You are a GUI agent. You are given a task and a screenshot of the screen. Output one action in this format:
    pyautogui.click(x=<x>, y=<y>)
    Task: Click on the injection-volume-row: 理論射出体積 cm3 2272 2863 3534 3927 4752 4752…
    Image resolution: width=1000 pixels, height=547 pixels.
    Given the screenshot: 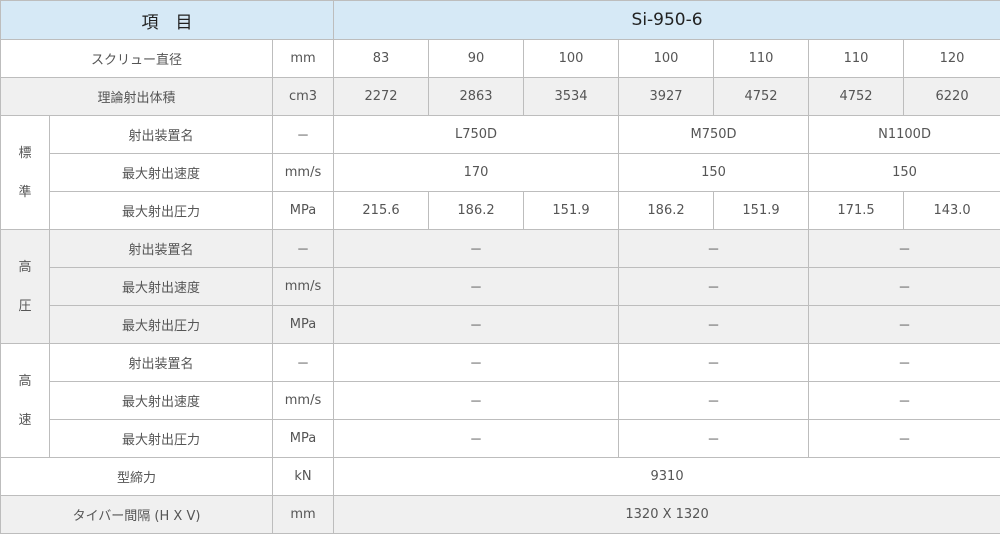 What is the action you would take?
    pyautogui.click(x=500, y=96)
    